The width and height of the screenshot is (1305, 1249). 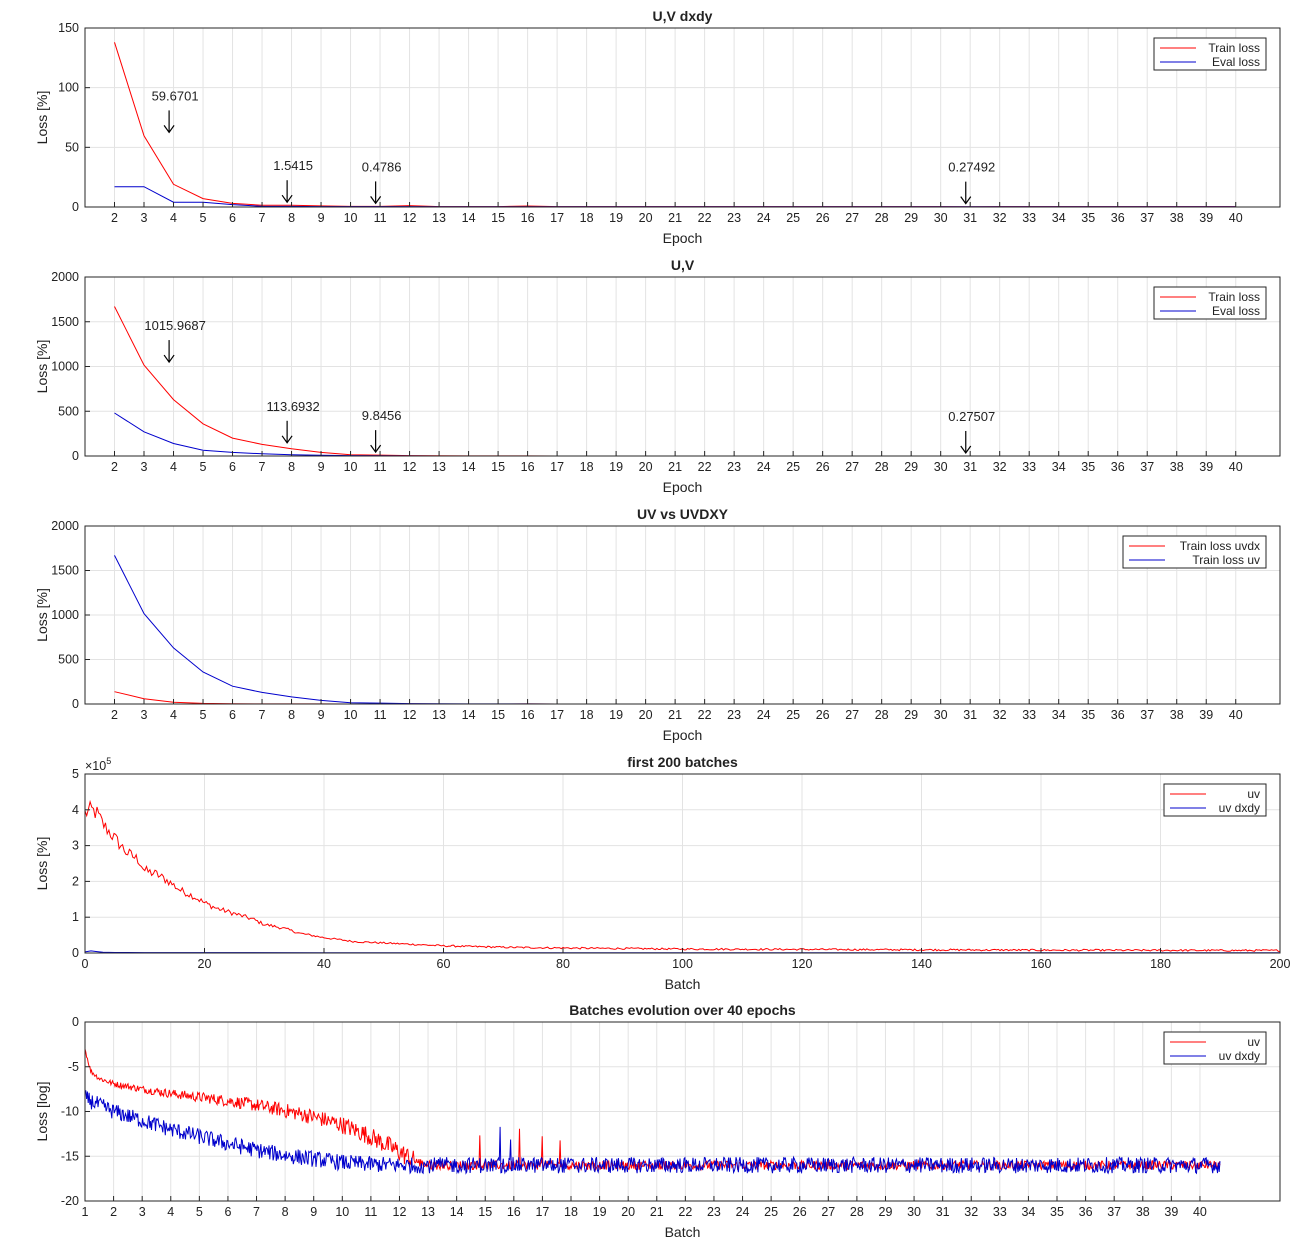 I want to click on legend-entry: uv, so click(x=1253, y=794).